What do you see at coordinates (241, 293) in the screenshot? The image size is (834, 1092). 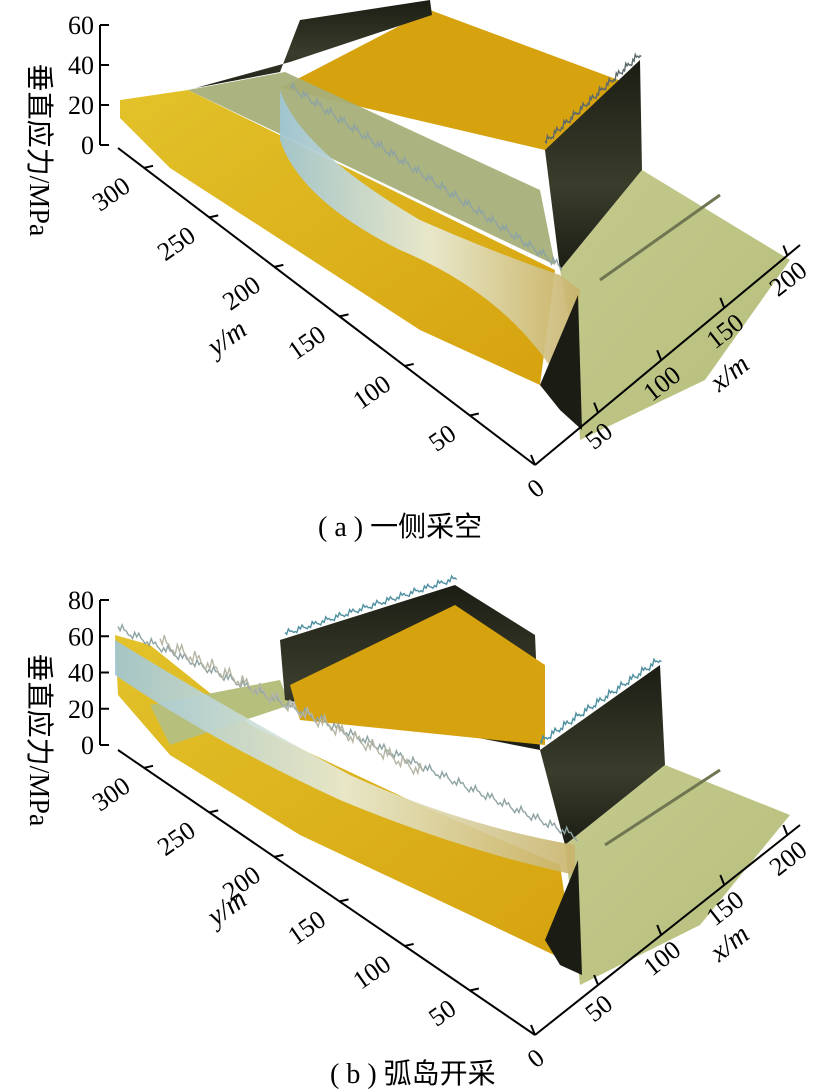 I see `y-tick-label: 200` at bounding box center [241, 293].